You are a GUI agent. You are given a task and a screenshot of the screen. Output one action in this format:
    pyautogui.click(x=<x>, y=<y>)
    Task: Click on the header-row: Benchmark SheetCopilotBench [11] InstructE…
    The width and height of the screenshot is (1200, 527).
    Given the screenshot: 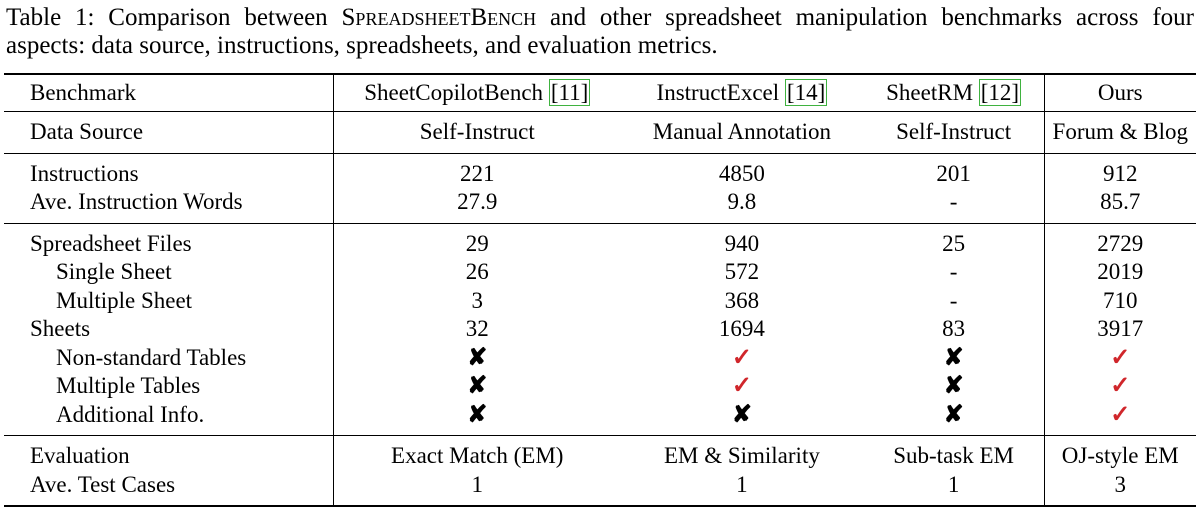 What is the action you would take?
    pyautogui.click(x=600, y=93)
    